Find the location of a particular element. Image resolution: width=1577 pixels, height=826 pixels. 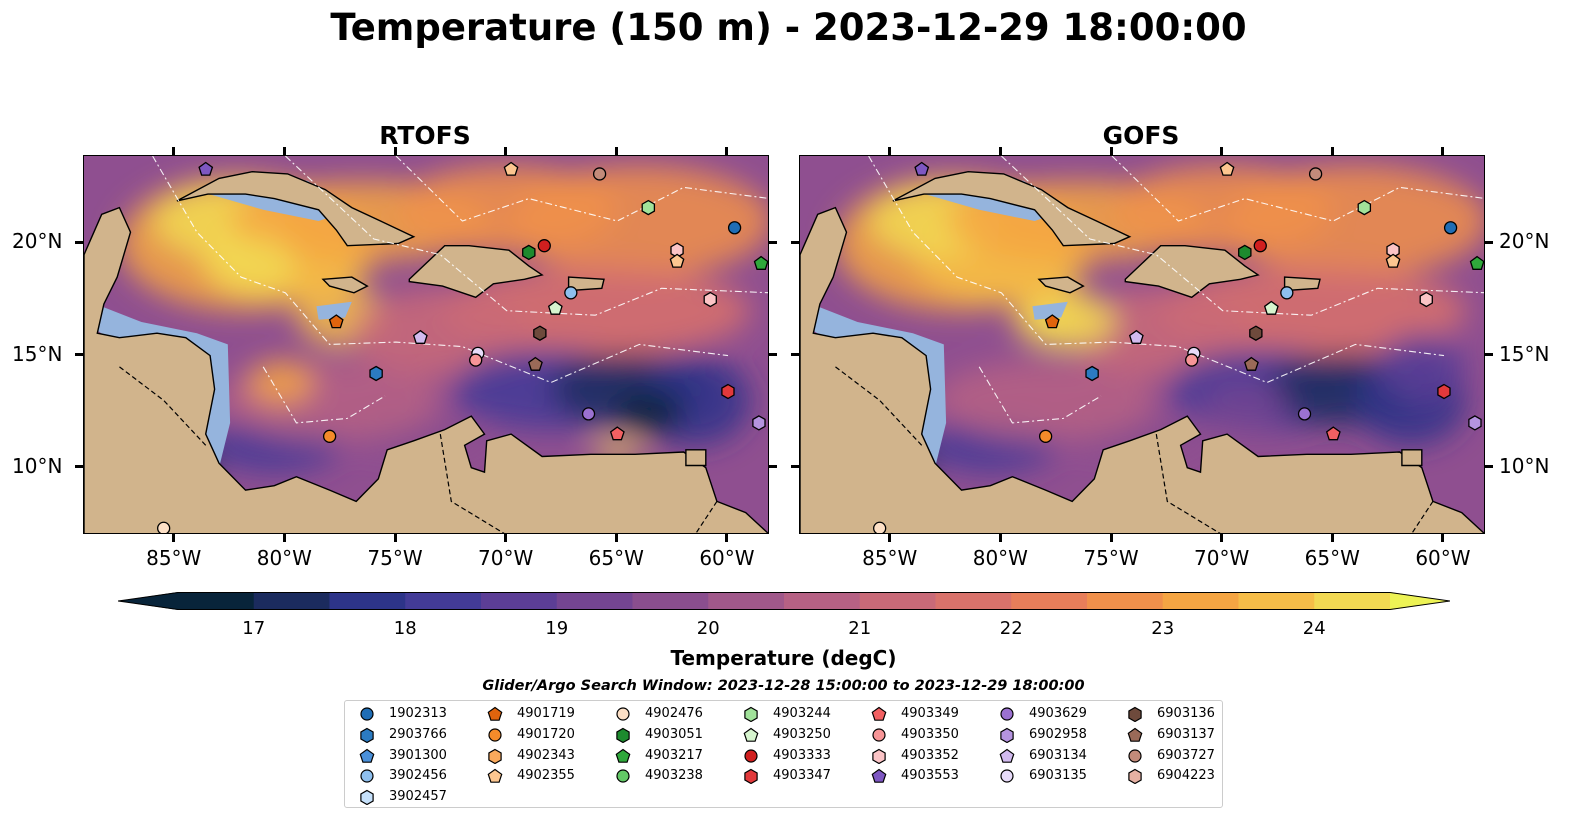

lon-tick-label: 75°W is located at coordinates (395, 558).